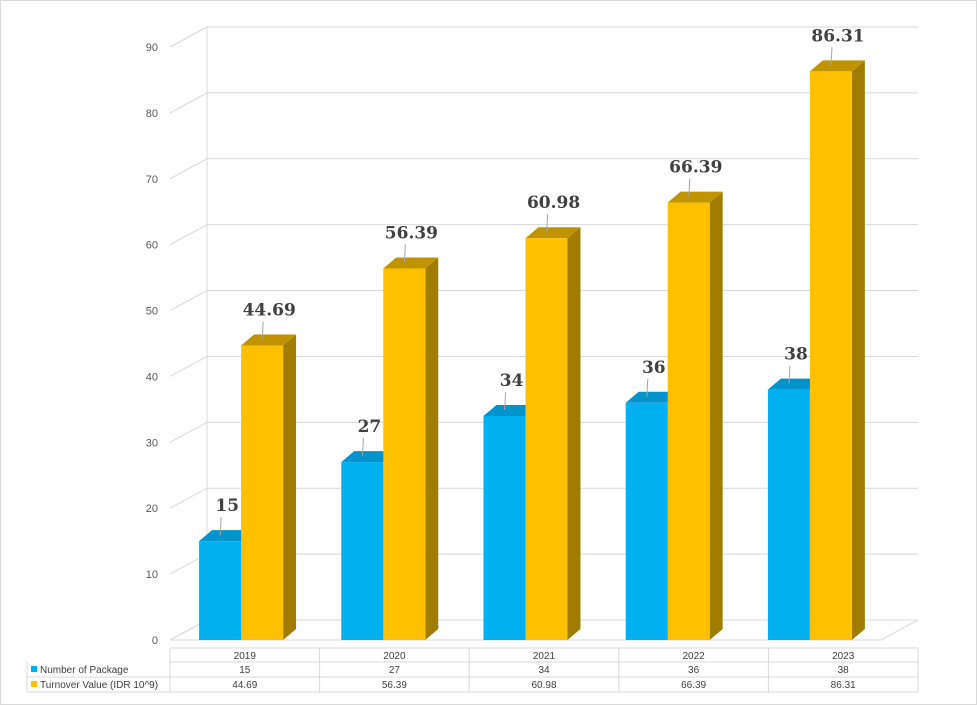 The width and height of the screenshot is (977, 705). Describe the element at coordinates (152, 575) in the screenshot. I see `y-tick-label: 10` at that location.